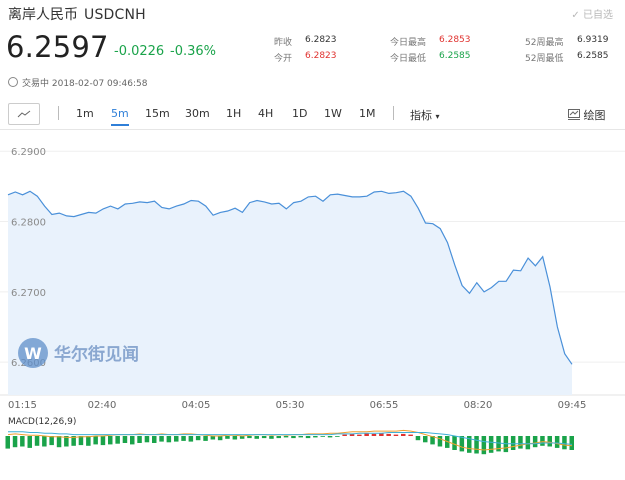 Image resolution: width=625 pixels, height=480 pixels. I want to click on day-low-label: 今日最低, so click(408, 59).